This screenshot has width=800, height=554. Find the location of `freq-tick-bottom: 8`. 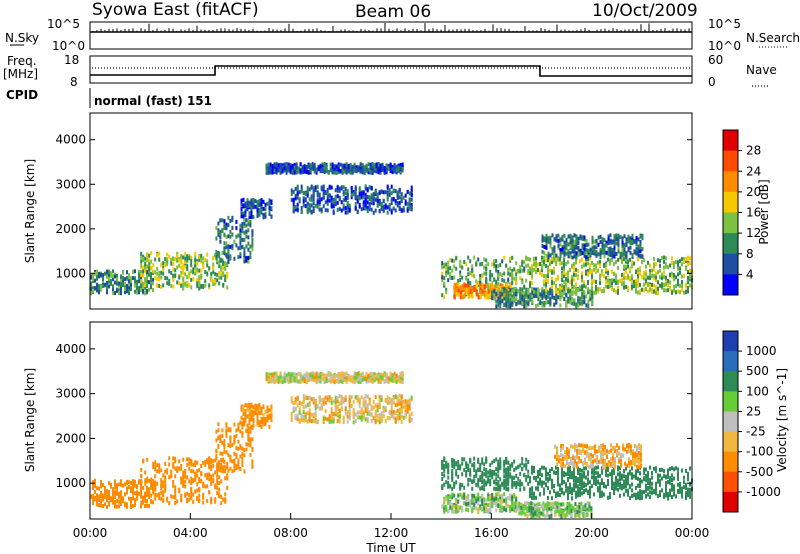

freq-tick-bottom: 8 is located at coordinates (74, 82).